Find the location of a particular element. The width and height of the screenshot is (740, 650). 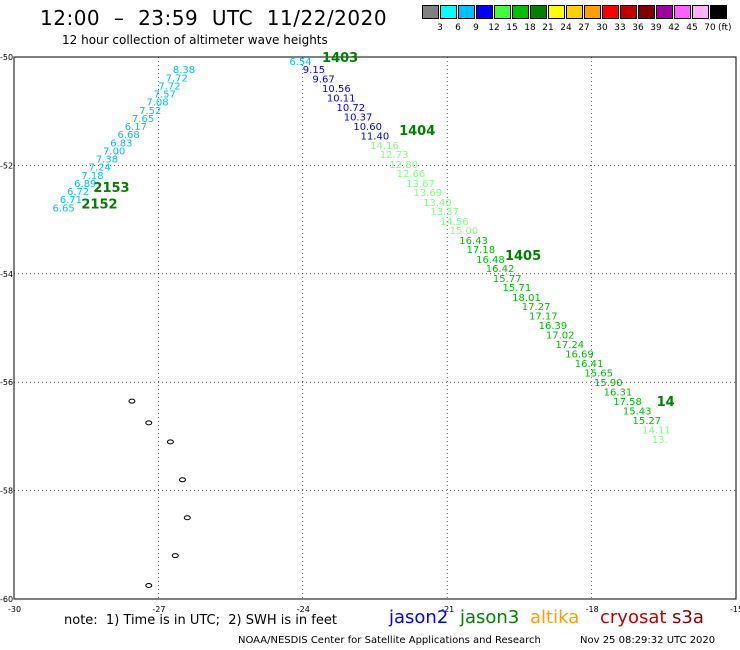

swh-label: 15.65 is located at coordinates (598, 374).